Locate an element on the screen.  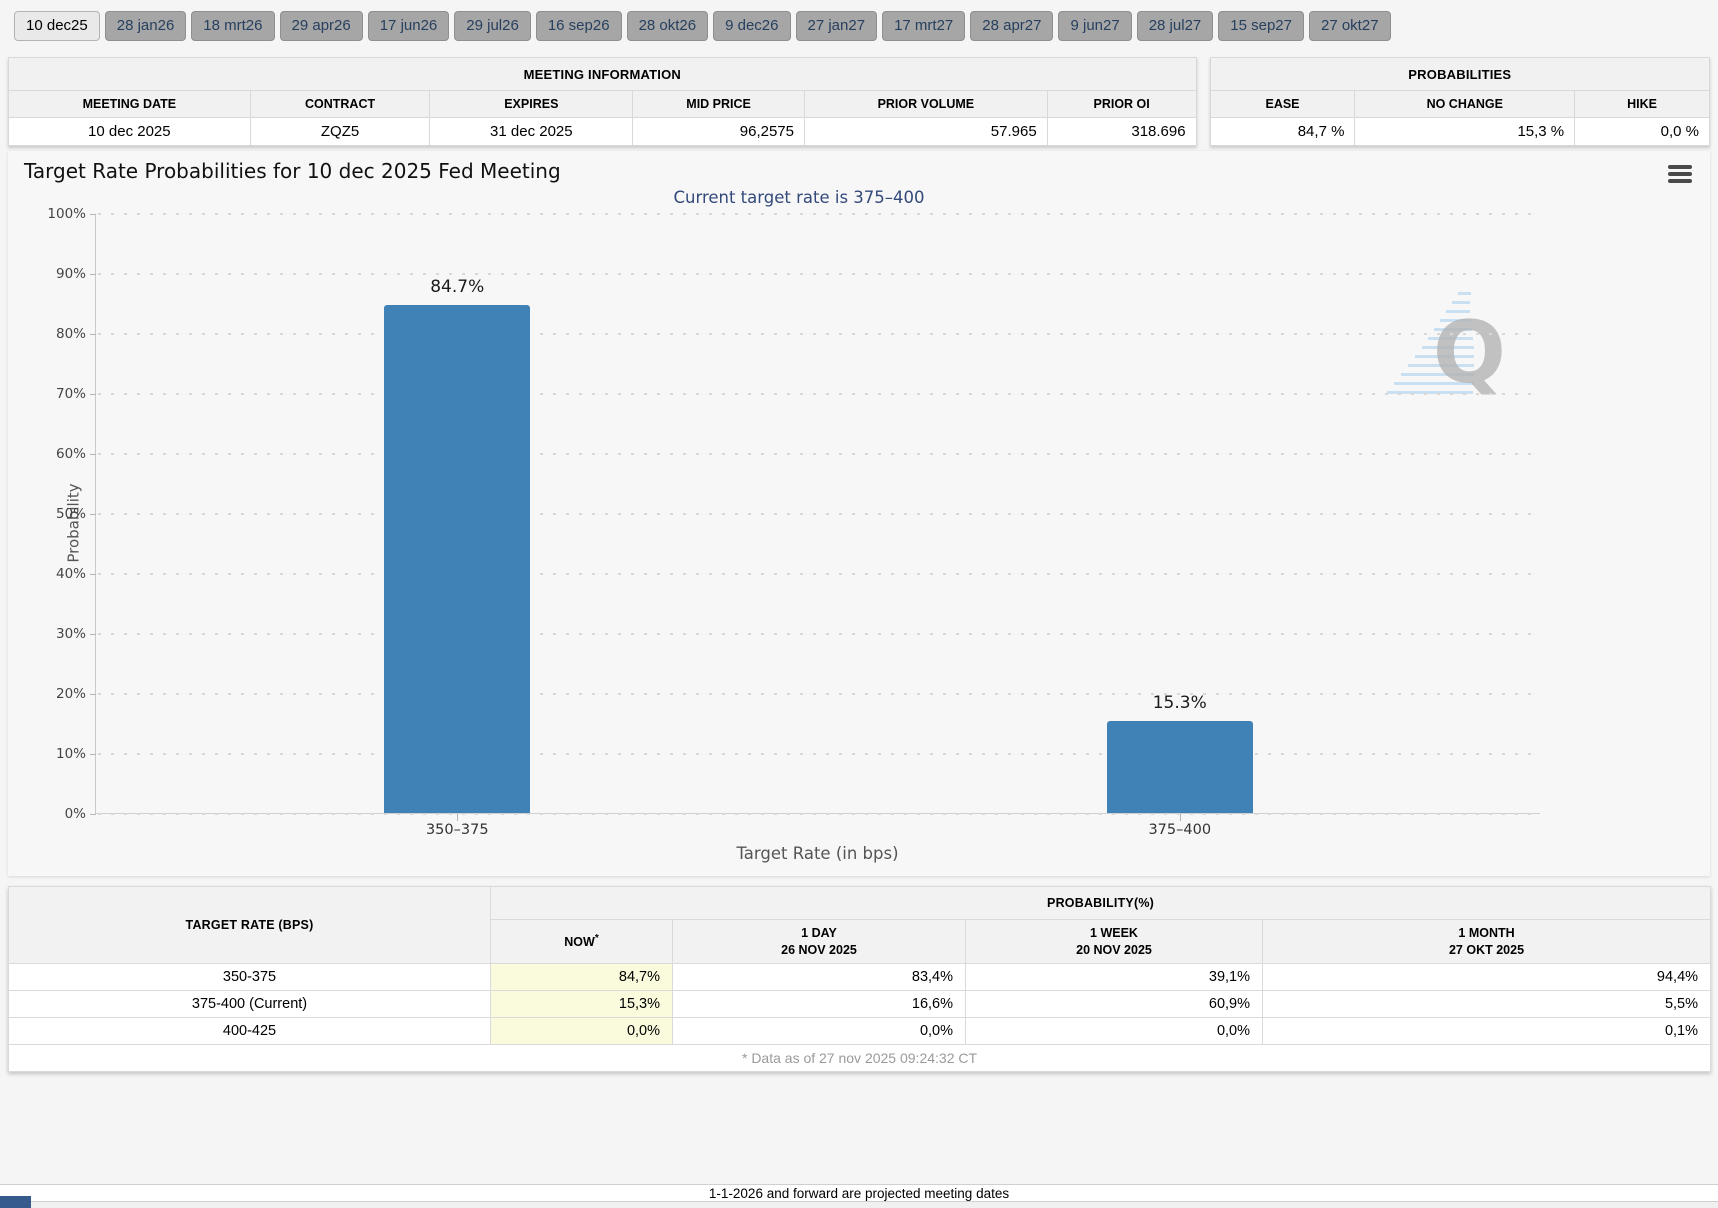
tab-29-jul26: 29 jul26 is located at coordinates (492, 26).